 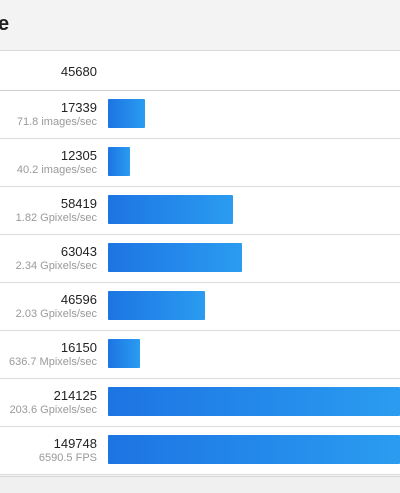 What do you see at coordinates (56, 266) in the screenshot?
I see `benchmark-rate: 2.34 Gpixels/sec` at bounding box center [56, 266].